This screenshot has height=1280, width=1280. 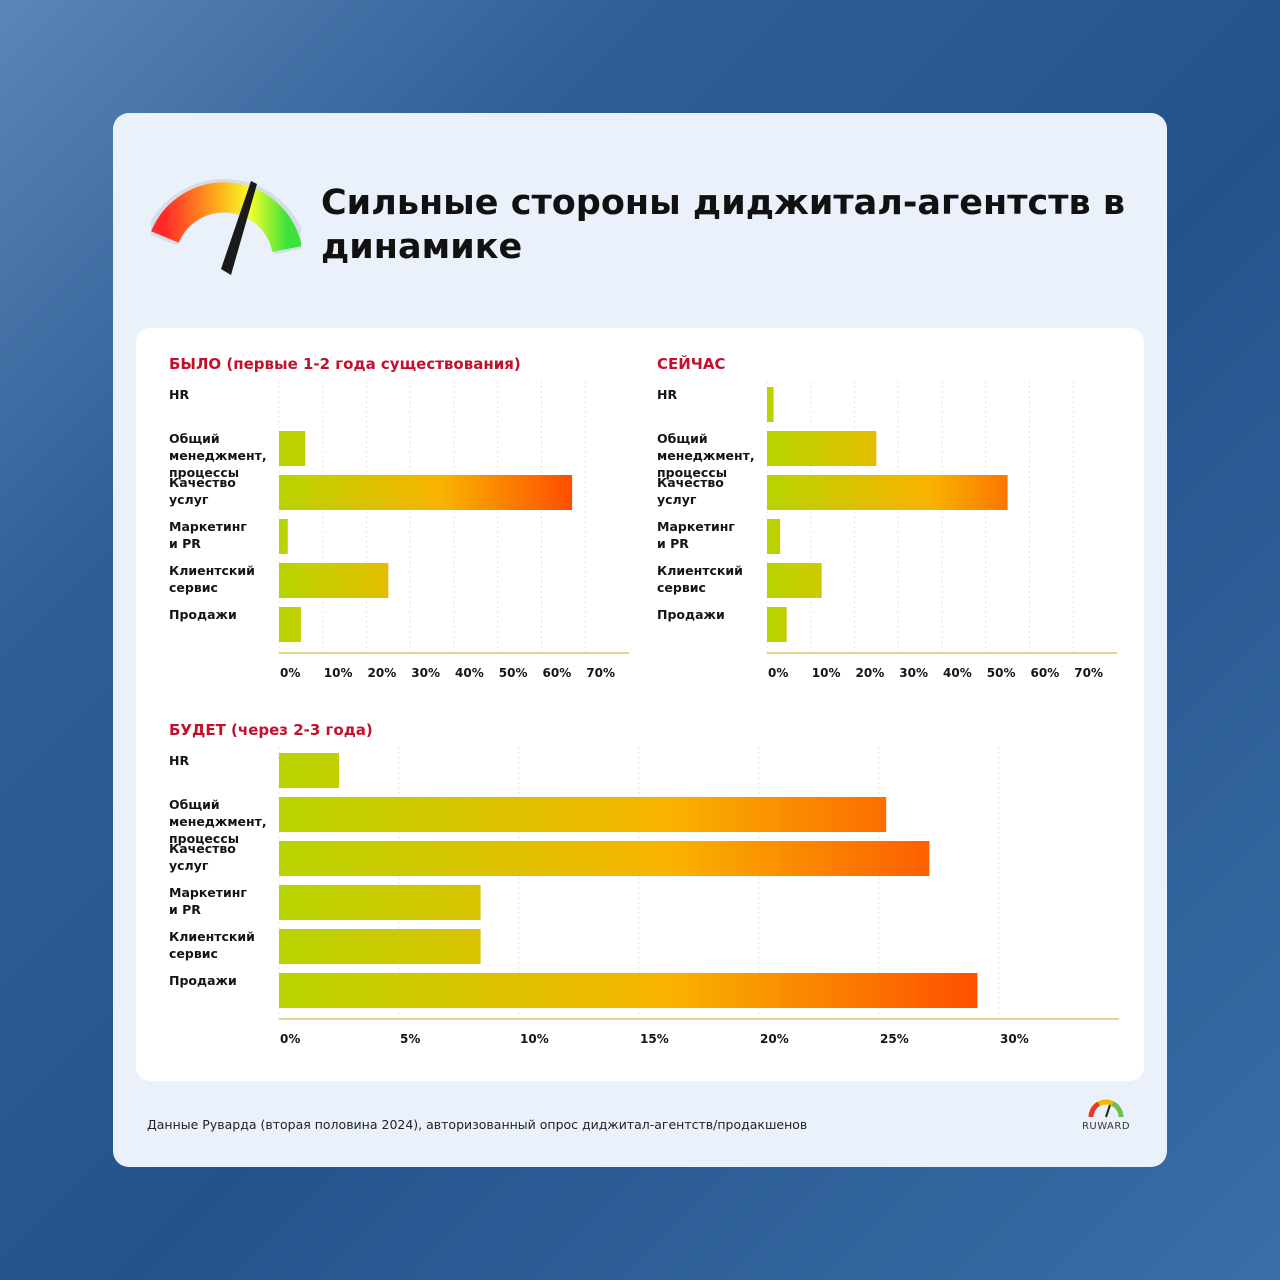 I want to click on logo-text: RUWARD, so click(x=1106, y=1126).